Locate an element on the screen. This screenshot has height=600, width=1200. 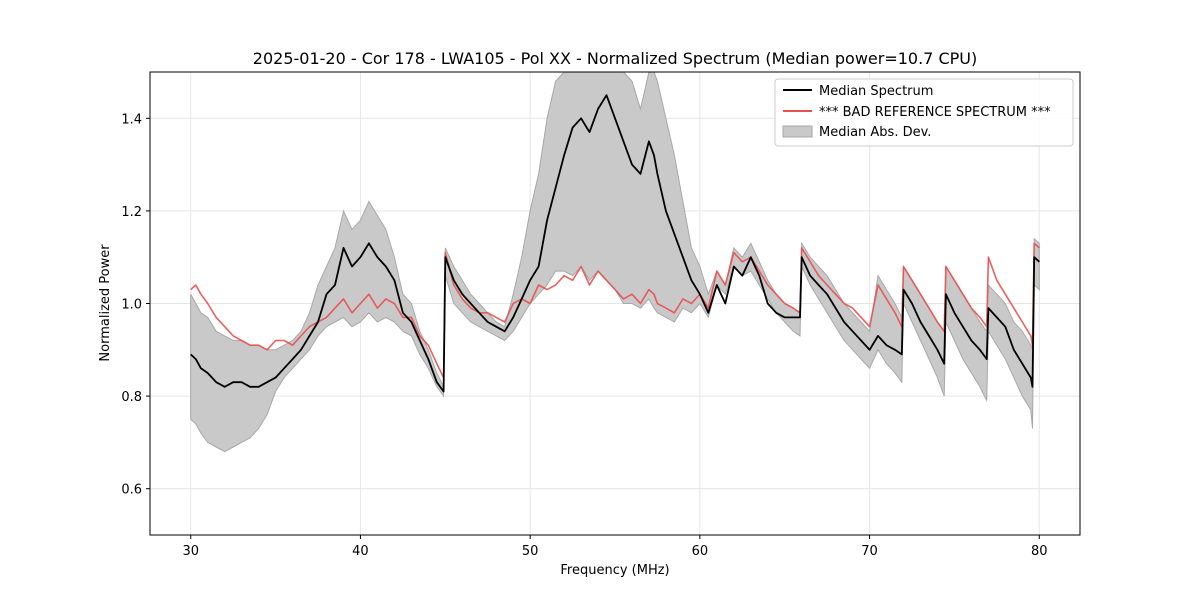
x-tick-label: 60 is located at coordinates (700, 551).